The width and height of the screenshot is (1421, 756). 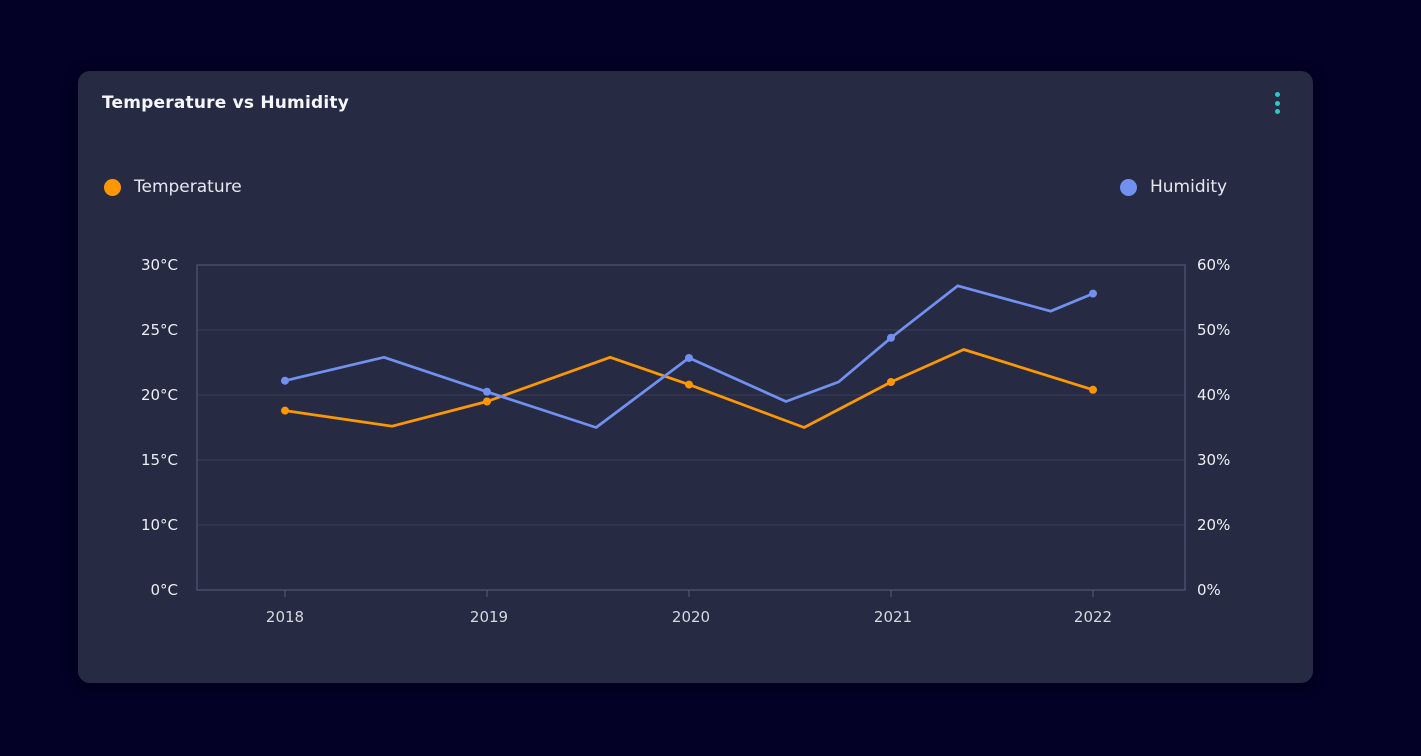 What do you see at coordinates (159, 265) in the screenshot?
I see `y-axis-left-label: 30°C` at bounding box center [159, 265].